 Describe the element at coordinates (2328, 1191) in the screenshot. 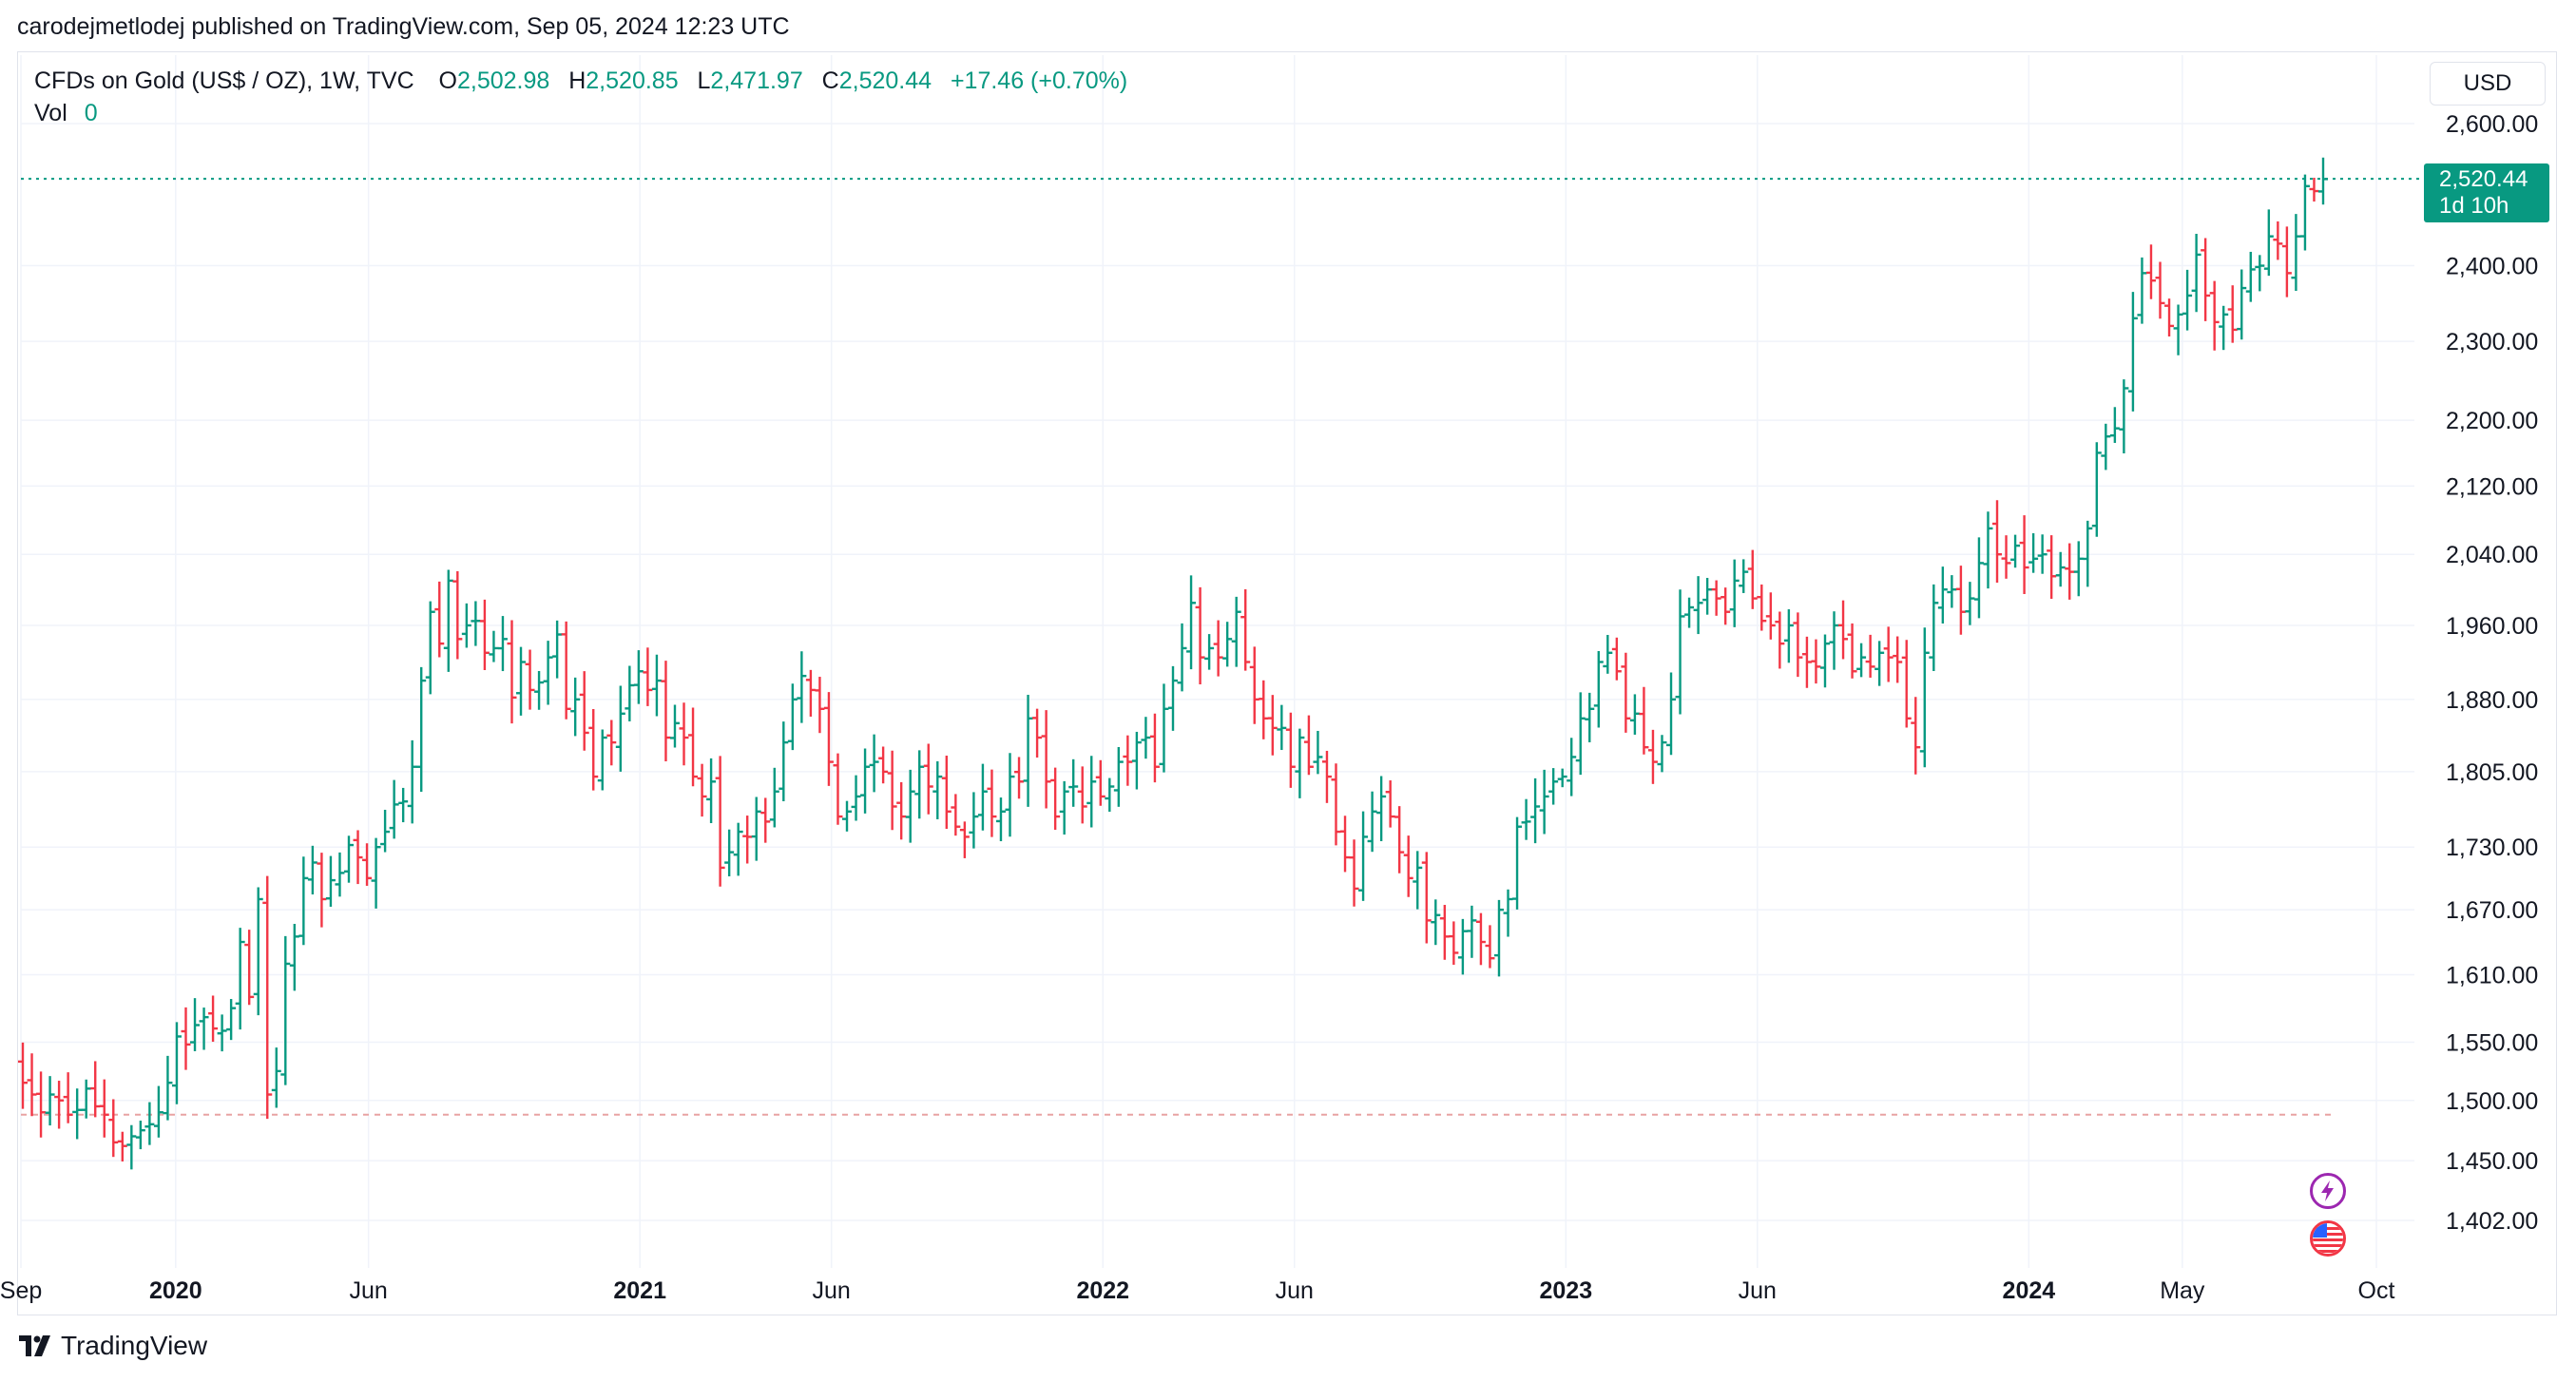

I see `lightning-icon` at that location.